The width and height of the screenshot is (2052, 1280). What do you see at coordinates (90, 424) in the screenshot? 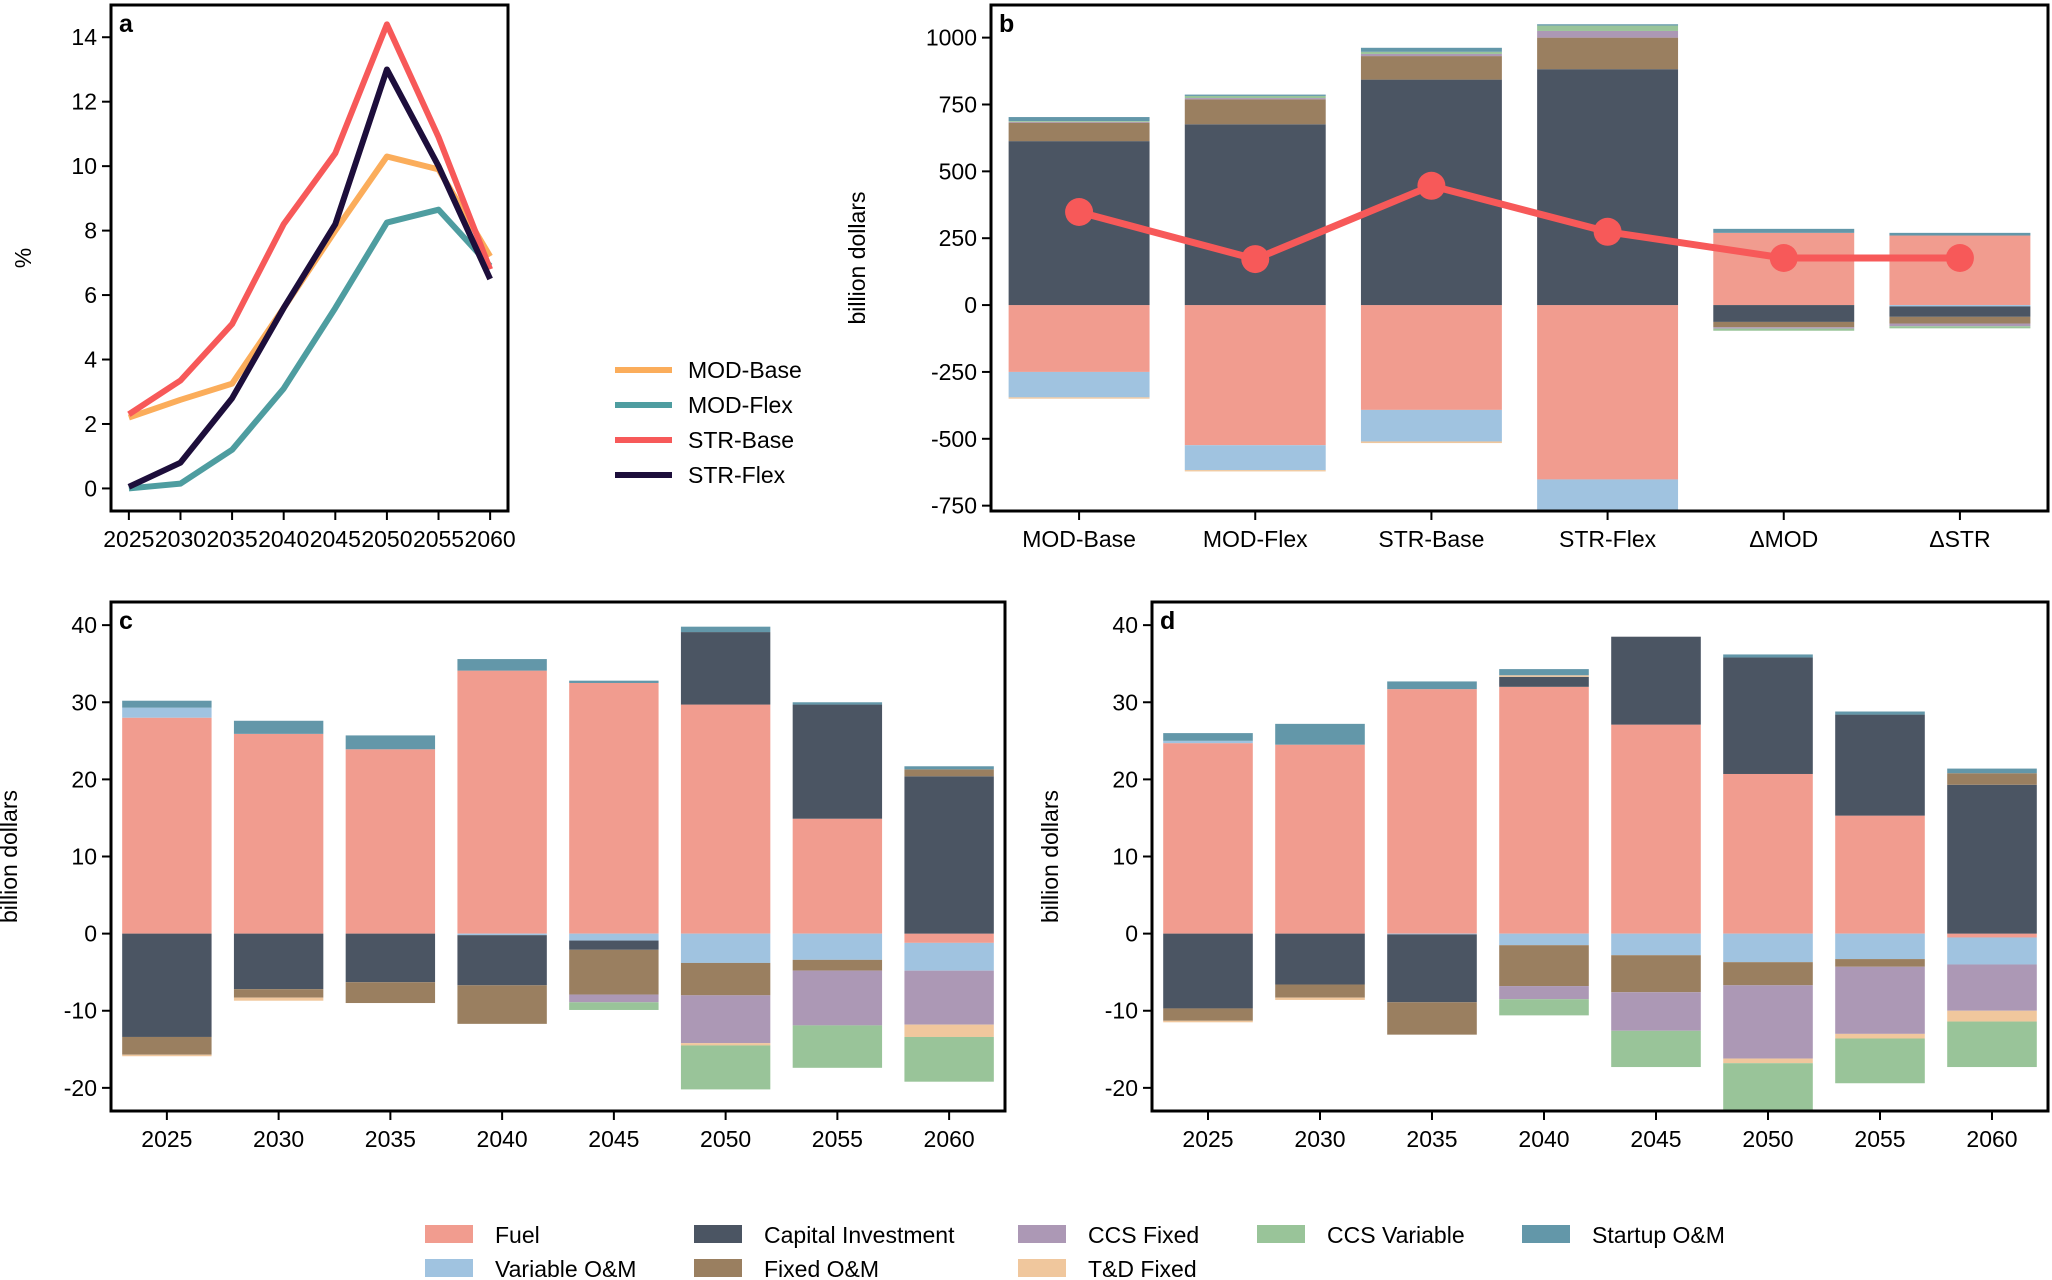
I see `y-tick-label: 2` at bounding box center [90, 424].